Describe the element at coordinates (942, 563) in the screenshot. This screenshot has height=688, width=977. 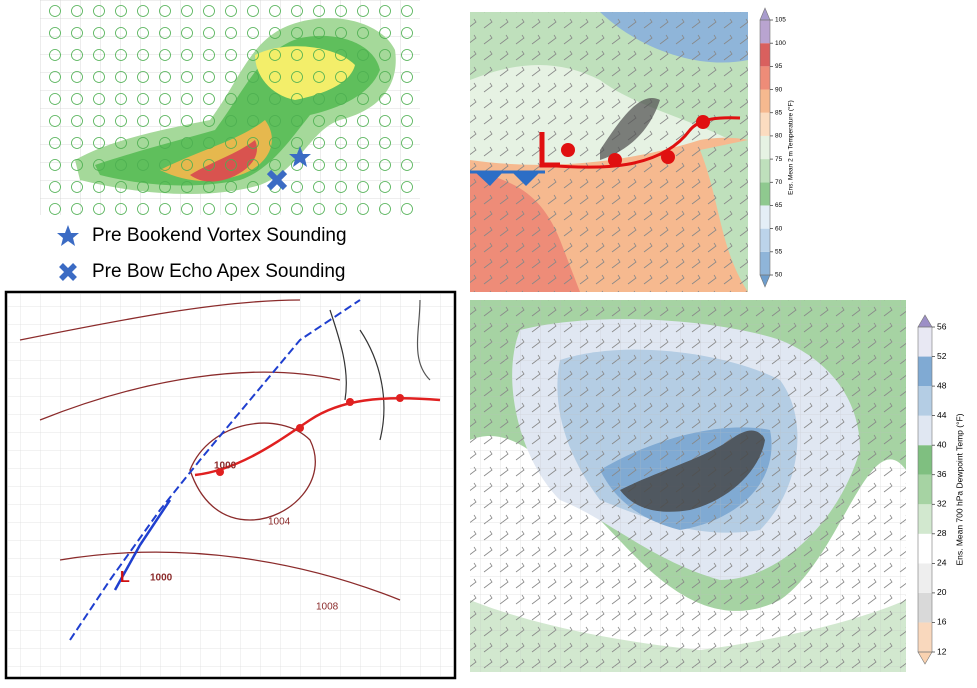
I see `colorbar-tick-label: 24` at that location.